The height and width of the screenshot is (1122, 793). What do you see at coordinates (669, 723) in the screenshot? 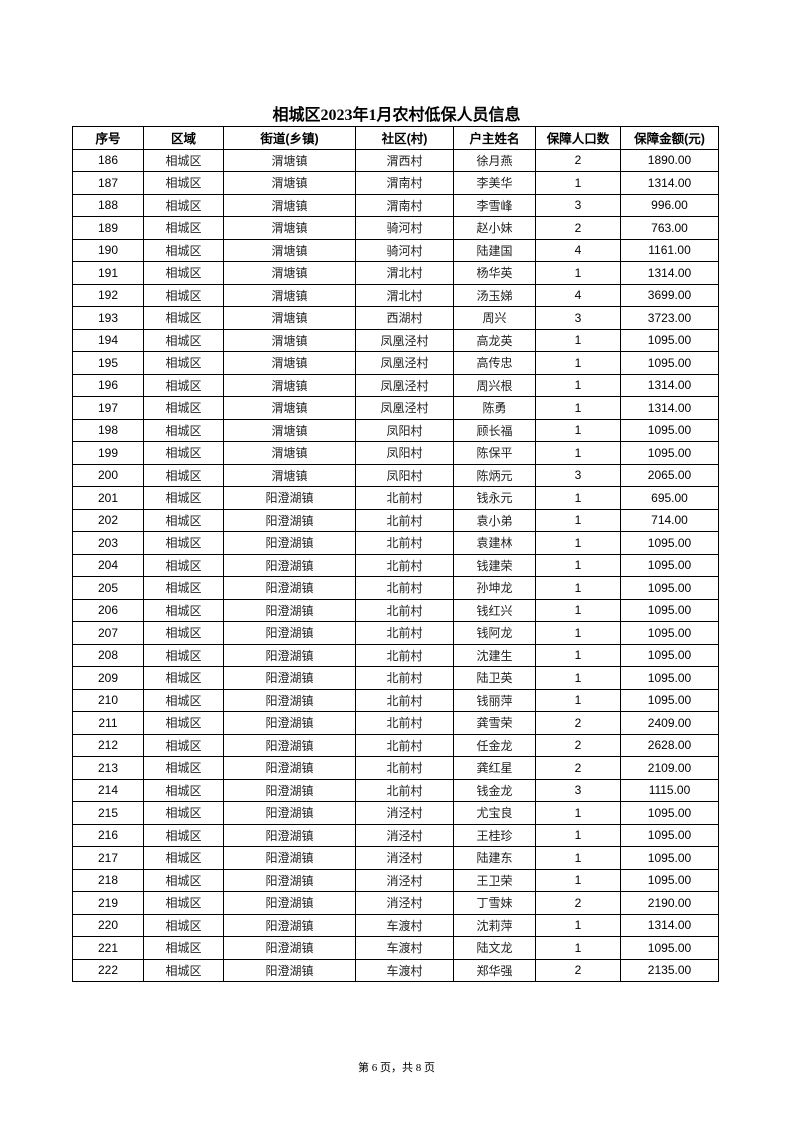
I see `cell-amount: 2409.00` at bounding box center [669, 723].